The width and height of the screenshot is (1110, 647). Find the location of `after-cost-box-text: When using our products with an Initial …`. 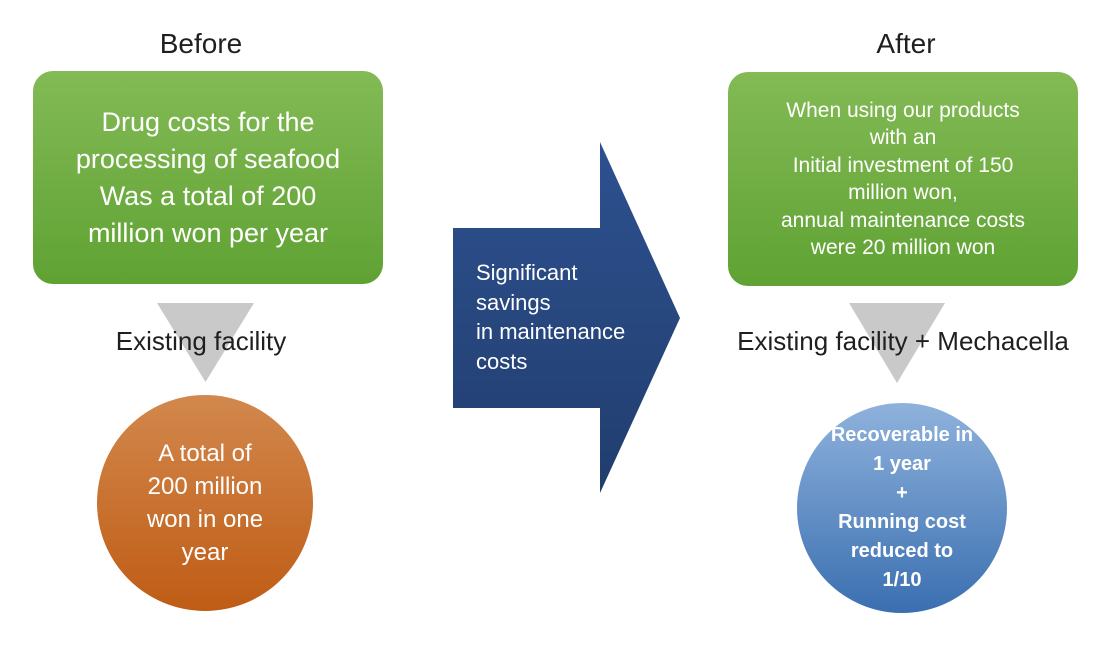

after-cost-box-text: When using our products with an Initial … is located at coordinates (903, 179).